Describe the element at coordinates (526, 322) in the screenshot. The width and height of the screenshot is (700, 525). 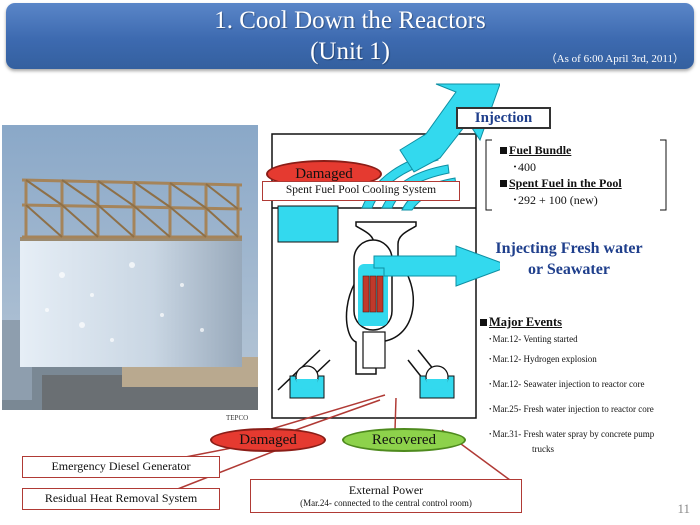
I see `major-events-heading: Major Events` at that location.